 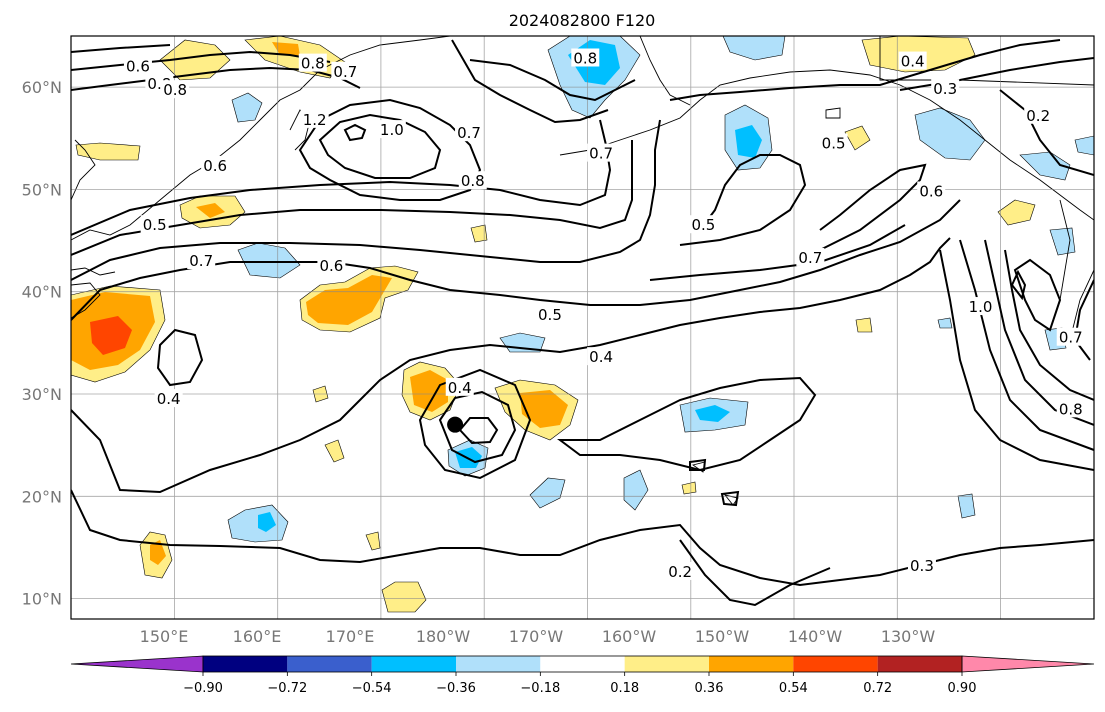 I want to click on contour-1.4, so click(x=355, y=132).